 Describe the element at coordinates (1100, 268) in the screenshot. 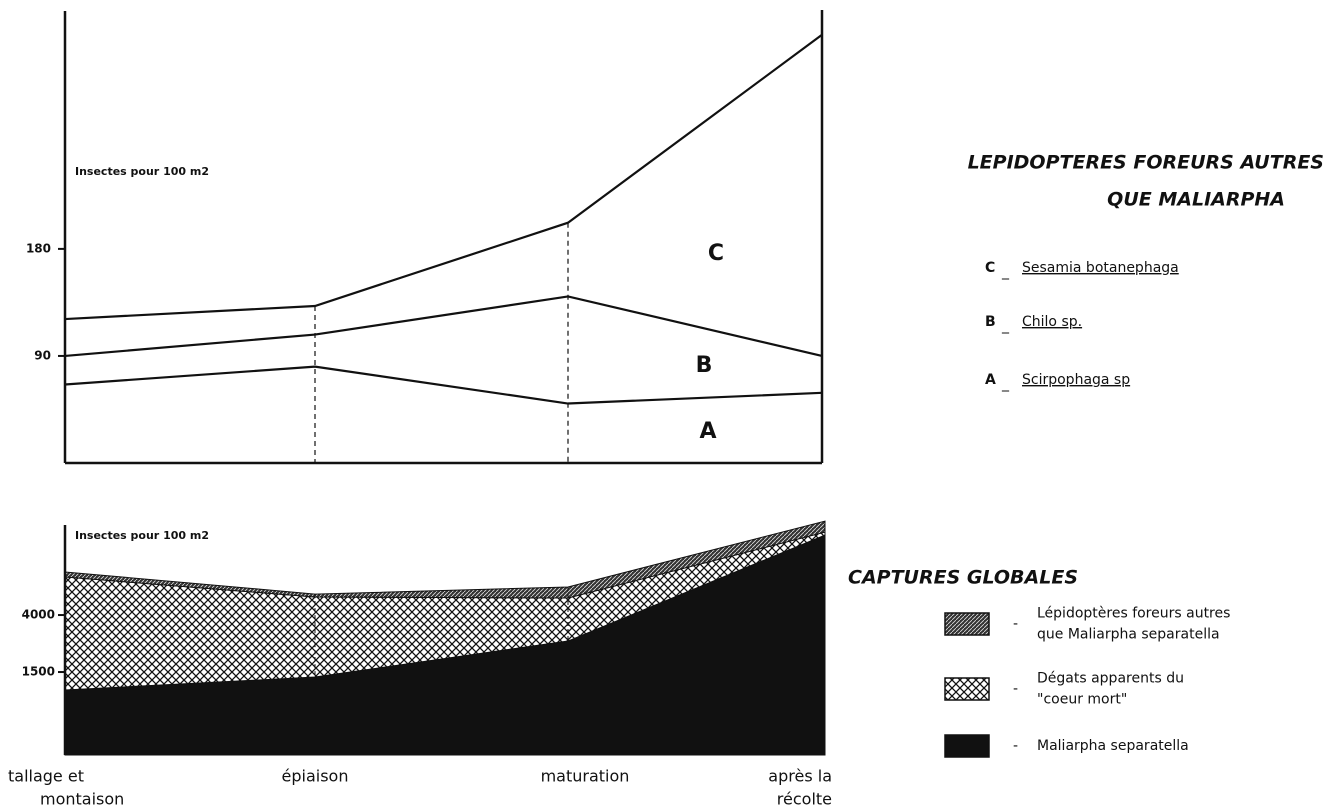

I see `legend-label: Sesamia botanephaga` at that location.